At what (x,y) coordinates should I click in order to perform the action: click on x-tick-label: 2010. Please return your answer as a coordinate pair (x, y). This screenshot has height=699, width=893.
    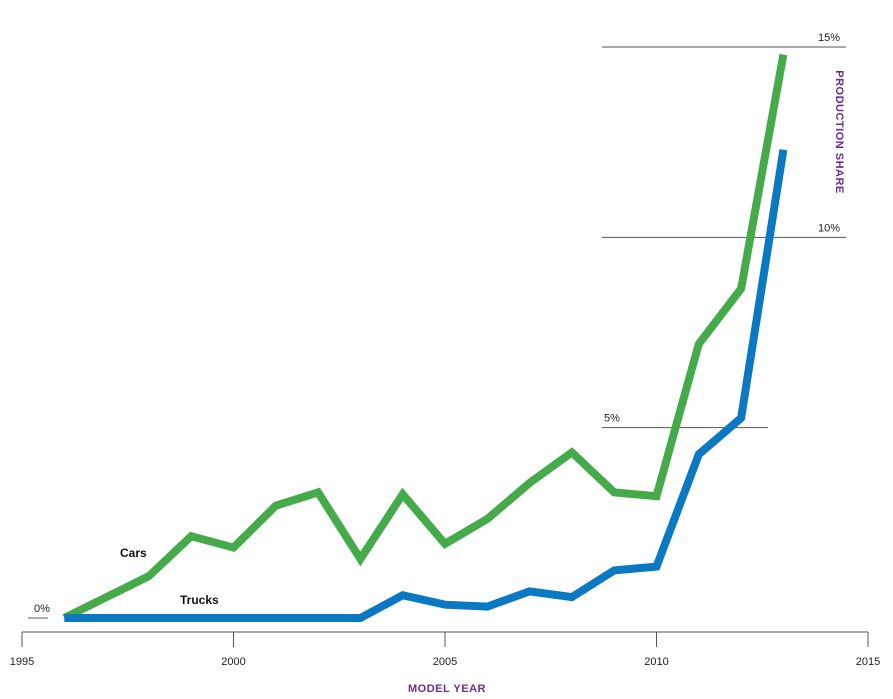
    Looking at the image, I should click on (656, 662).